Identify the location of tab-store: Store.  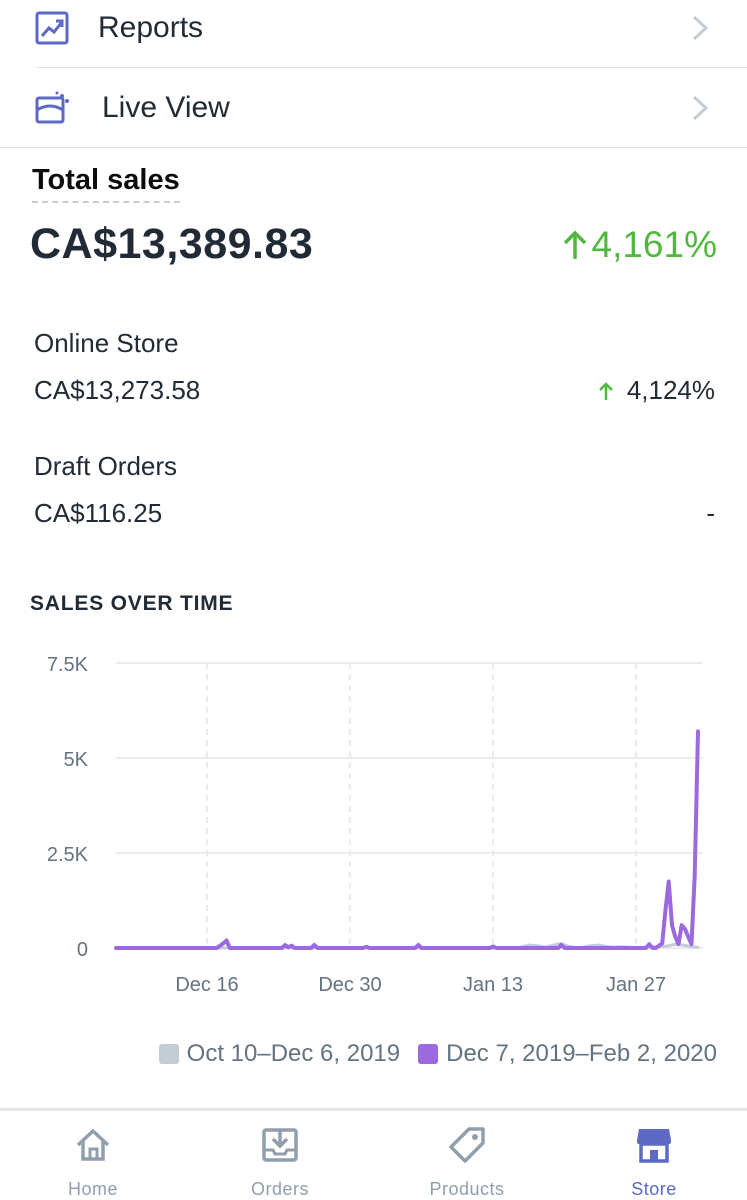
(654, 1162).